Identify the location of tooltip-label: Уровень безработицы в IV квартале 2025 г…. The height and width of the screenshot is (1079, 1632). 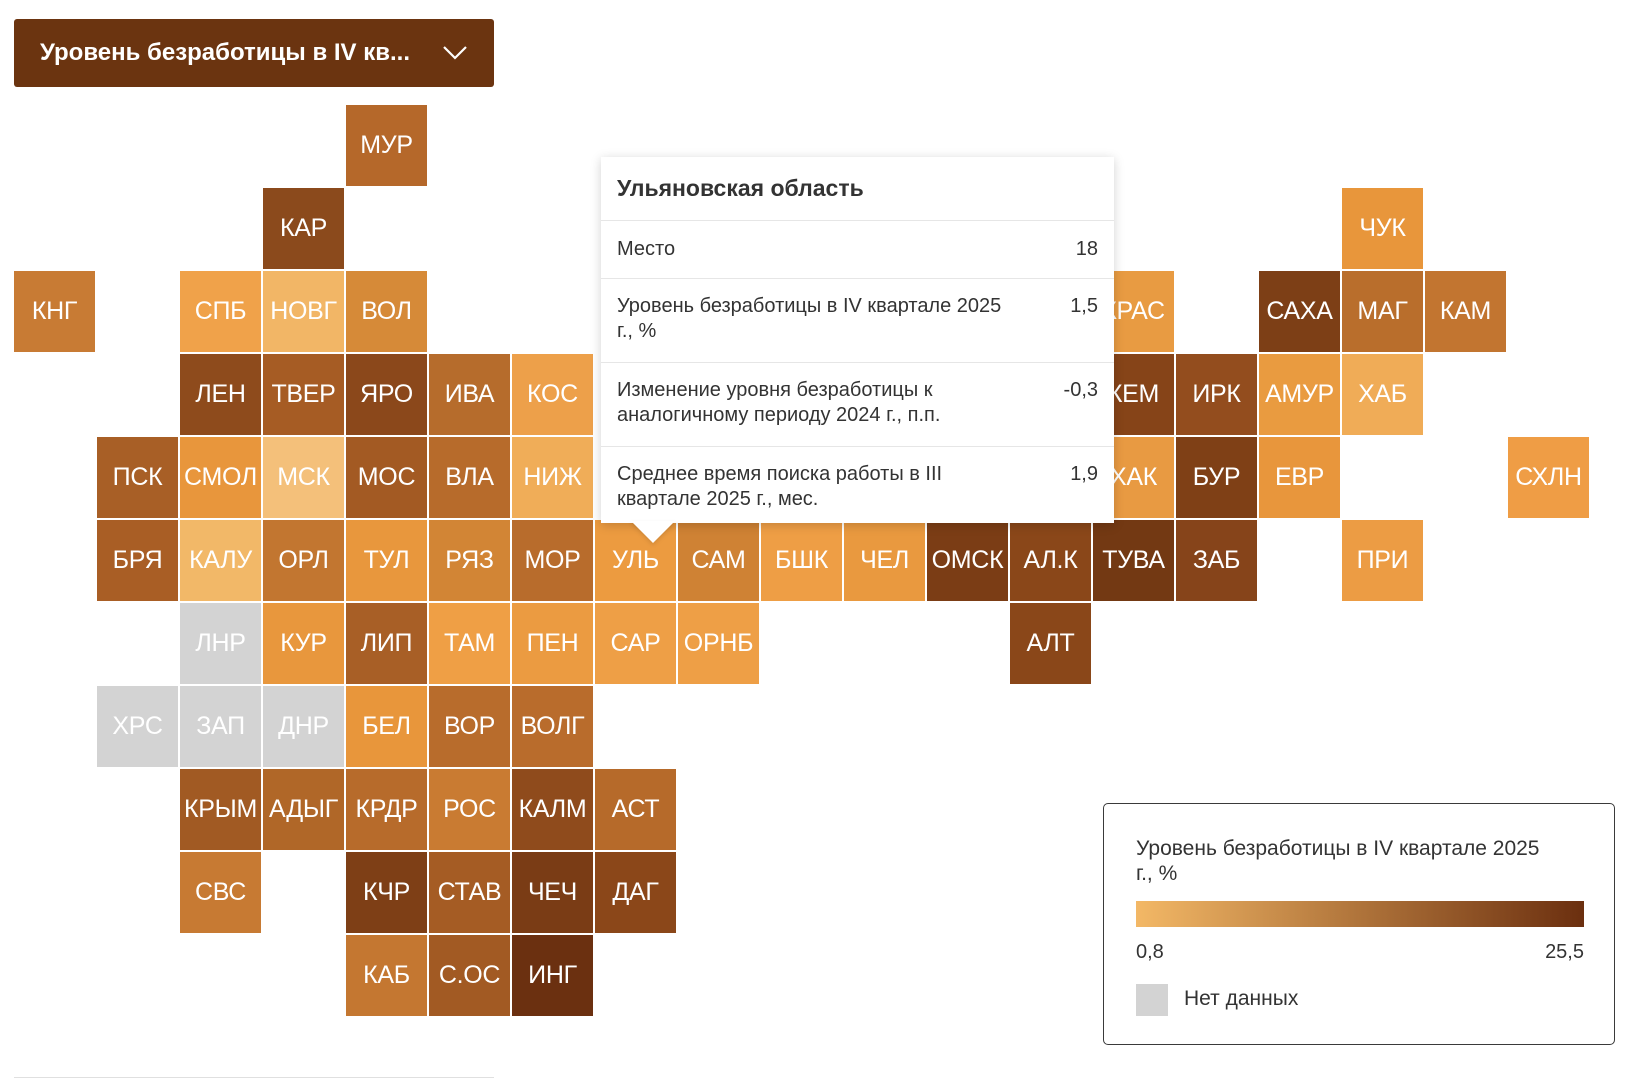
(809, 318).